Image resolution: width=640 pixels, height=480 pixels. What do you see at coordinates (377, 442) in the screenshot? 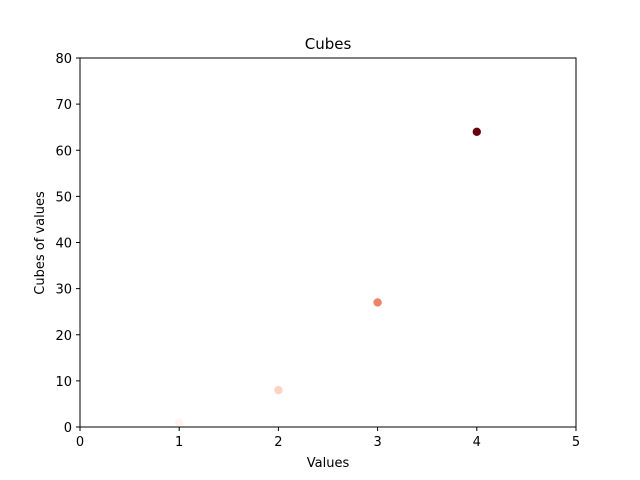
I see `x-tick-label: 3` at bounding box center [377, 442].